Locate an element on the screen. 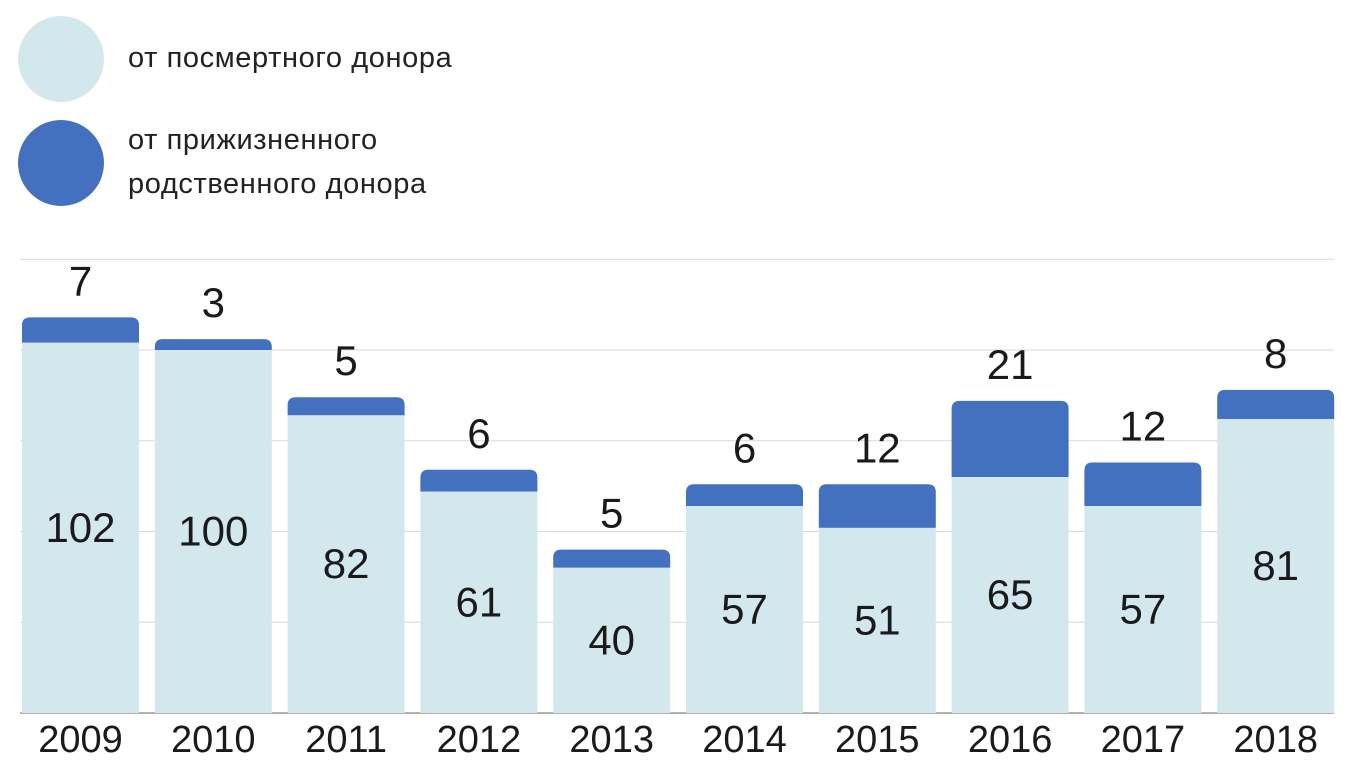 Image resolution: width=1352 pixels, height=780 pixels. x-tick-label: 2015 is located at coordinates (877, 740).